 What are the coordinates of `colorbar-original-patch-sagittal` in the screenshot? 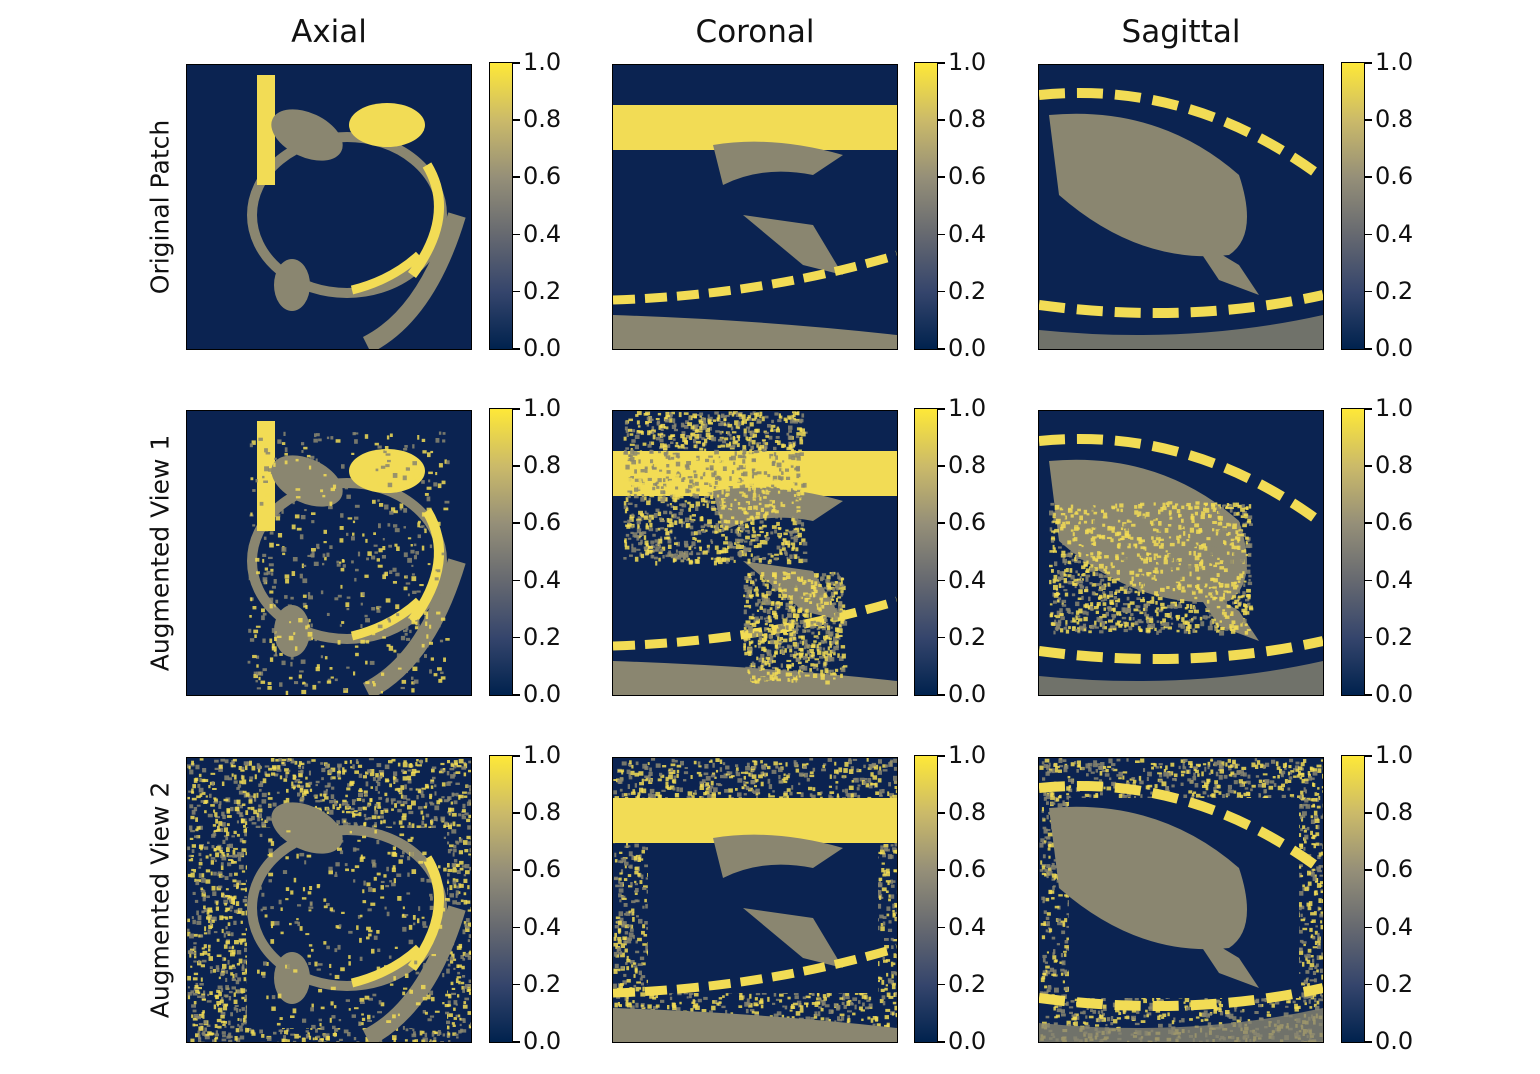 It's located at (1353, 206).